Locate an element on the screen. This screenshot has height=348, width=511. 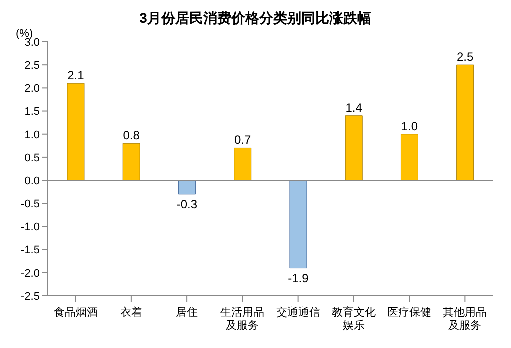
data-label: -0.3 is located at coordinates (187, 204).